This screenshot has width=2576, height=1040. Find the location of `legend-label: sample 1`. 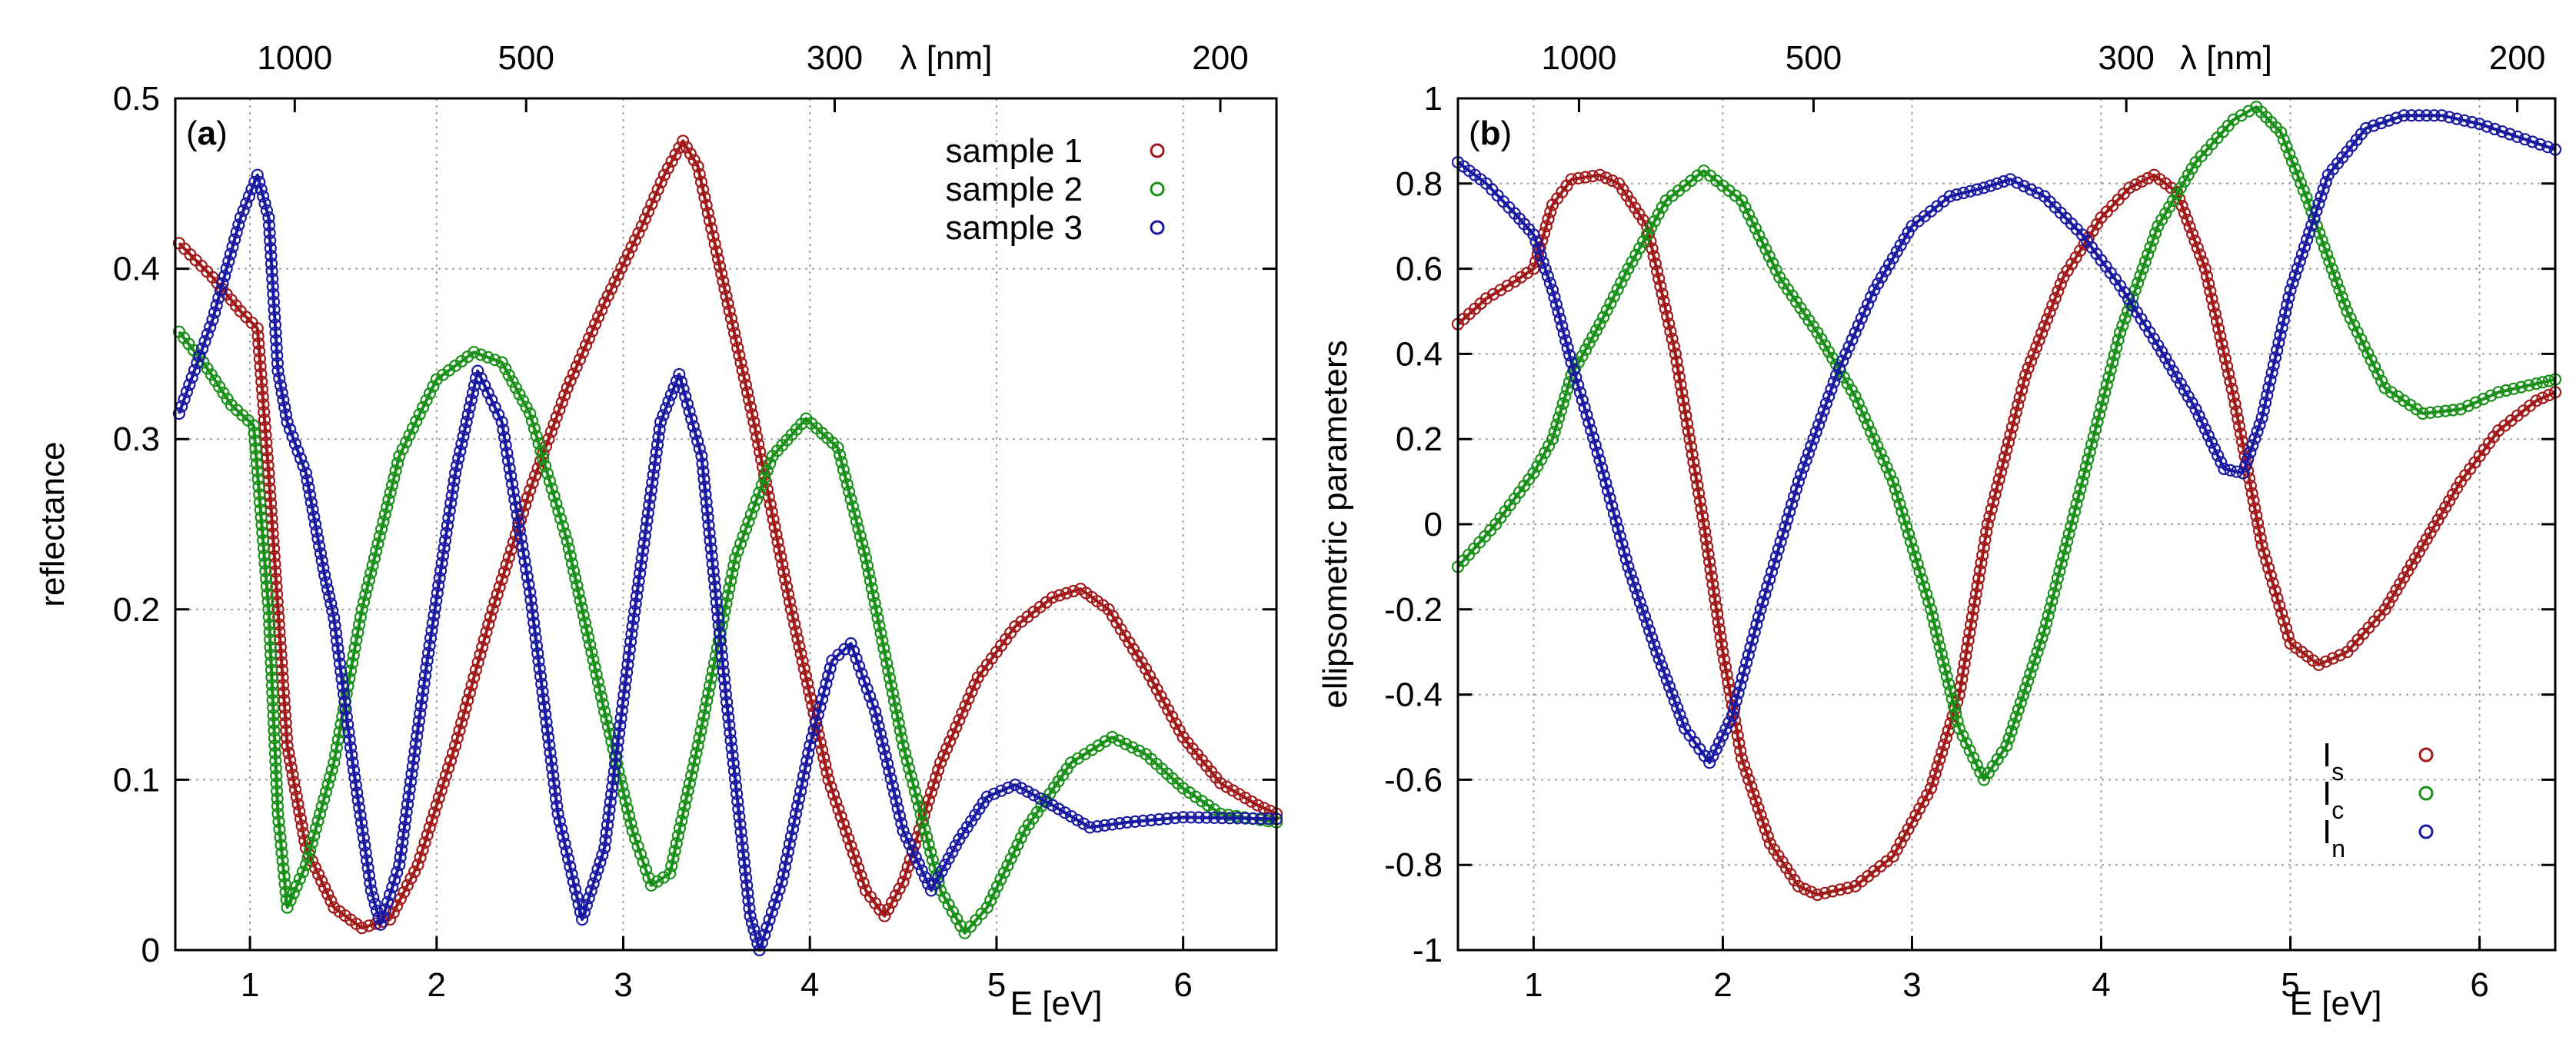

legend-label: sample 1 is located at coordinates (1014, 151).